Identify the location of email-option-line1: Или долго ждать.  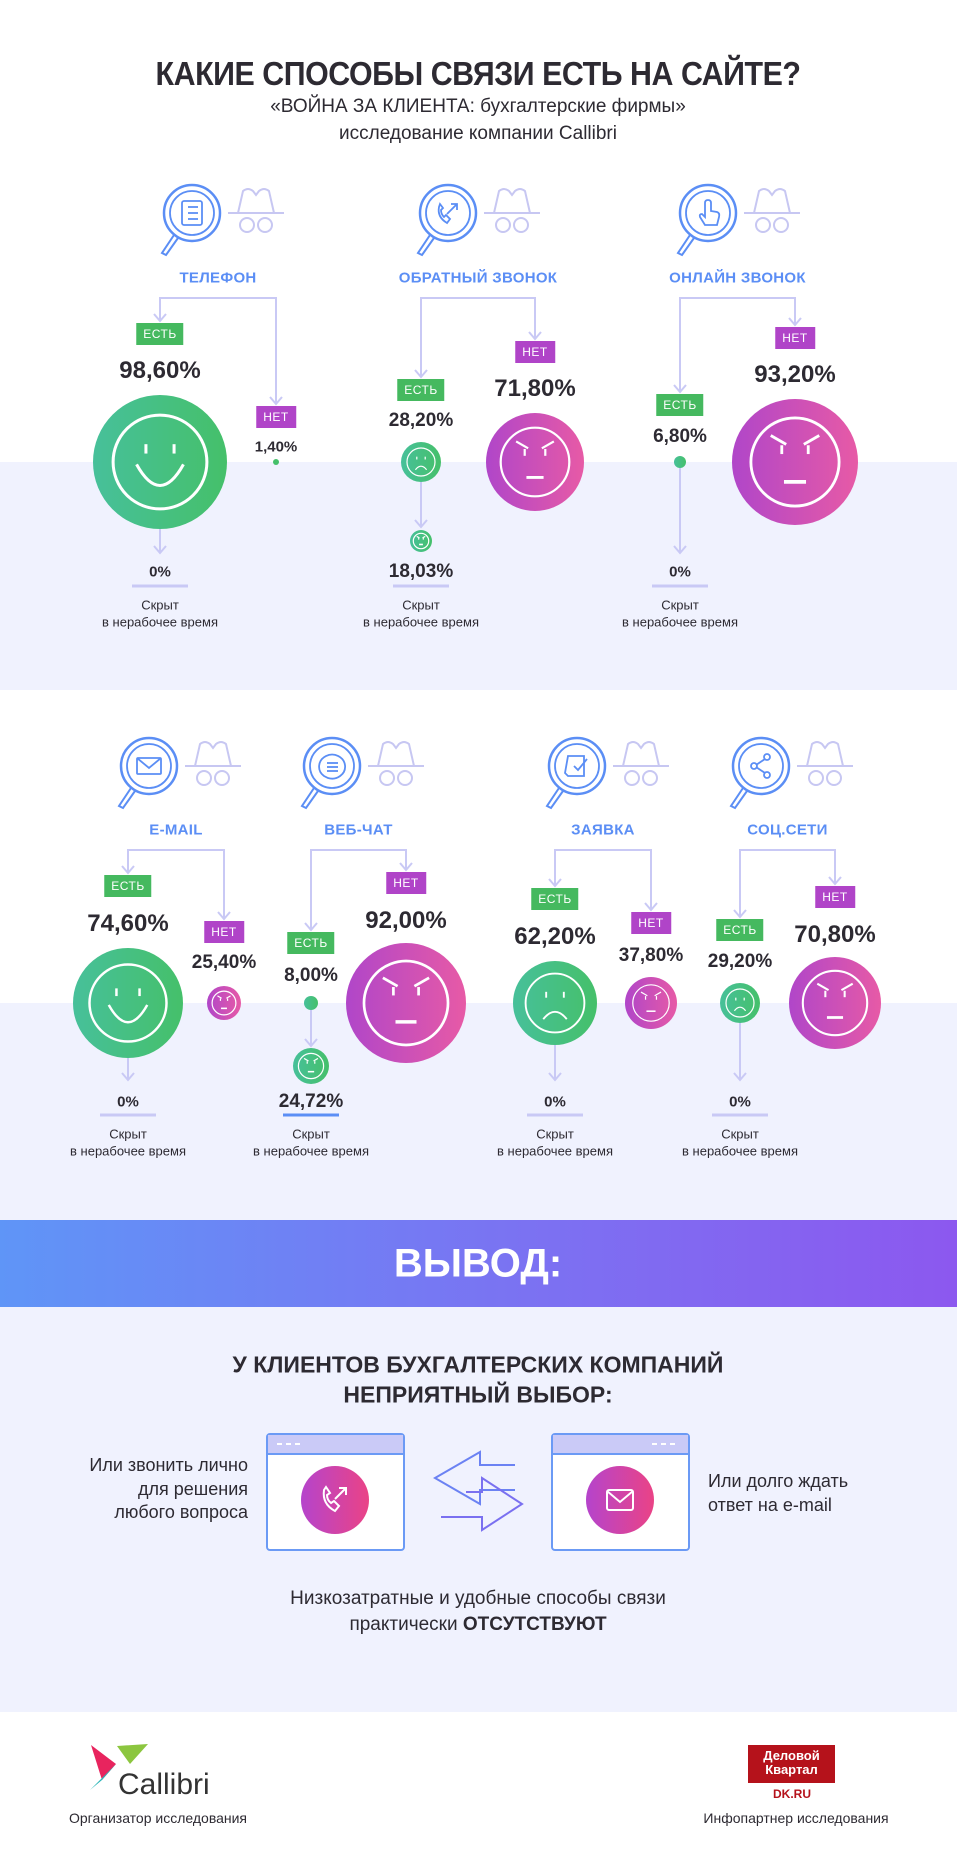
(778, 1481).